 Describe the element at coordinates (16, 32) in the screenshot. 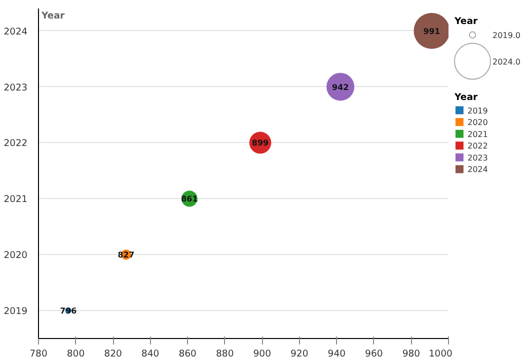

I see `y-tick-label: 2024` at that location.